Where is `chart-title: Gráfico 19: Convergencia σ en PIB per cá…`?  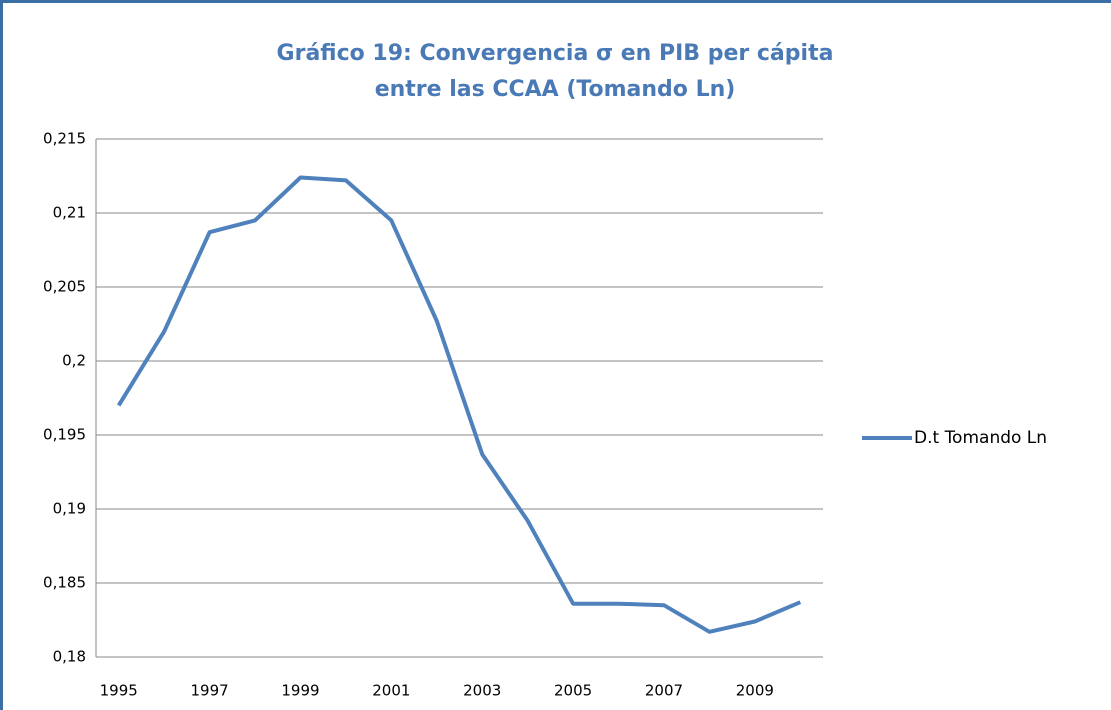
chart-title: Gráfico 19: Convergencia σ en PIB per cá… is located at coordinates (555, 53).